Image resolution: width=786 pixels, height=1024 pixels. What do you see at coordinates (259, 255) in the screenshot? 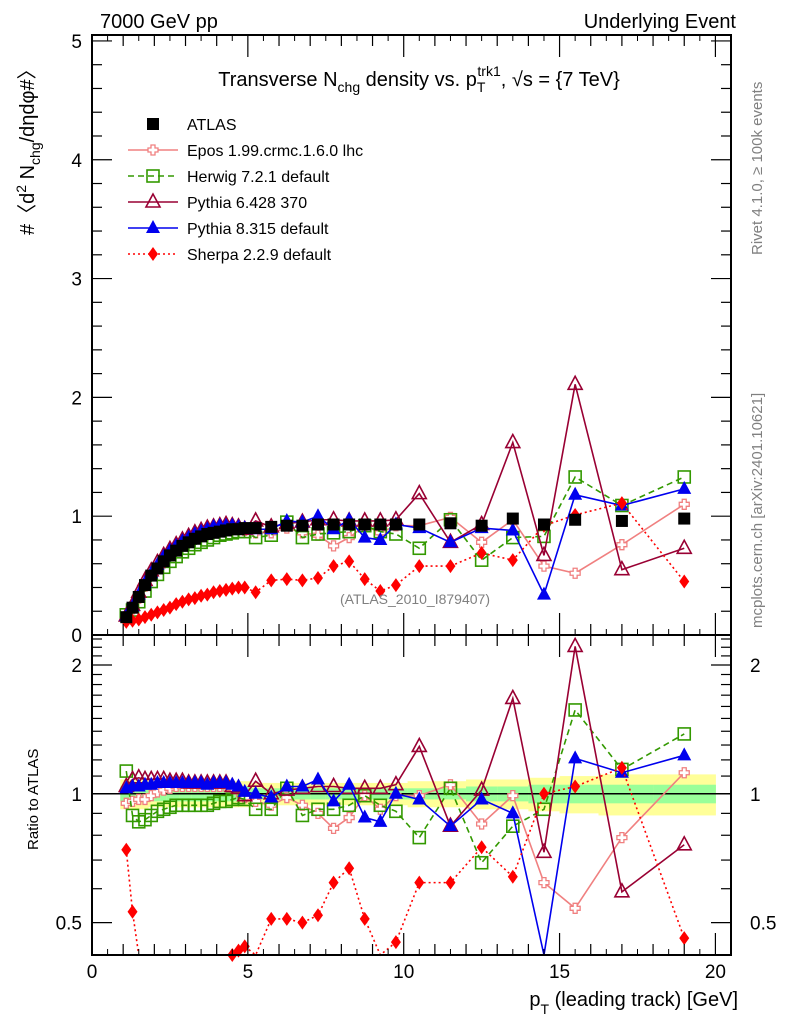
I see `legend-label: Sherpa 2.2.9 default` at bounding box center [259, 255].